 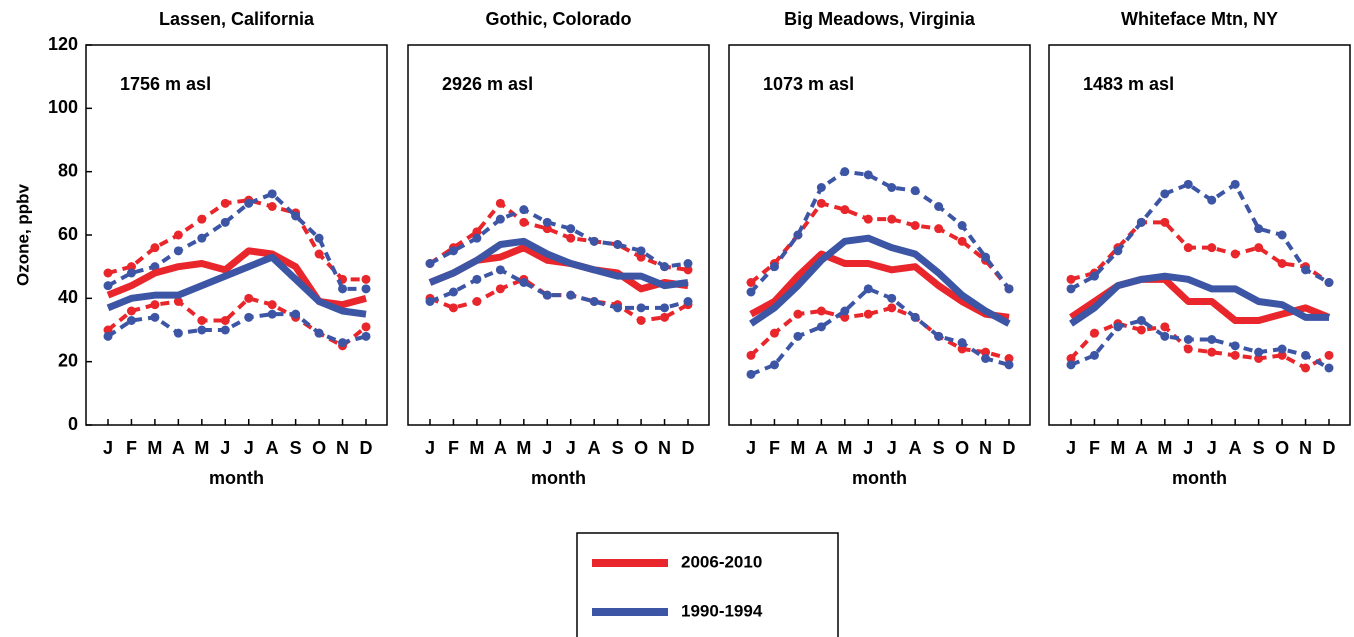 What do you see at coordinates (63, 44) in the screenshot?
I see `y-tick-label: 120` at bounding box center [63, 44].